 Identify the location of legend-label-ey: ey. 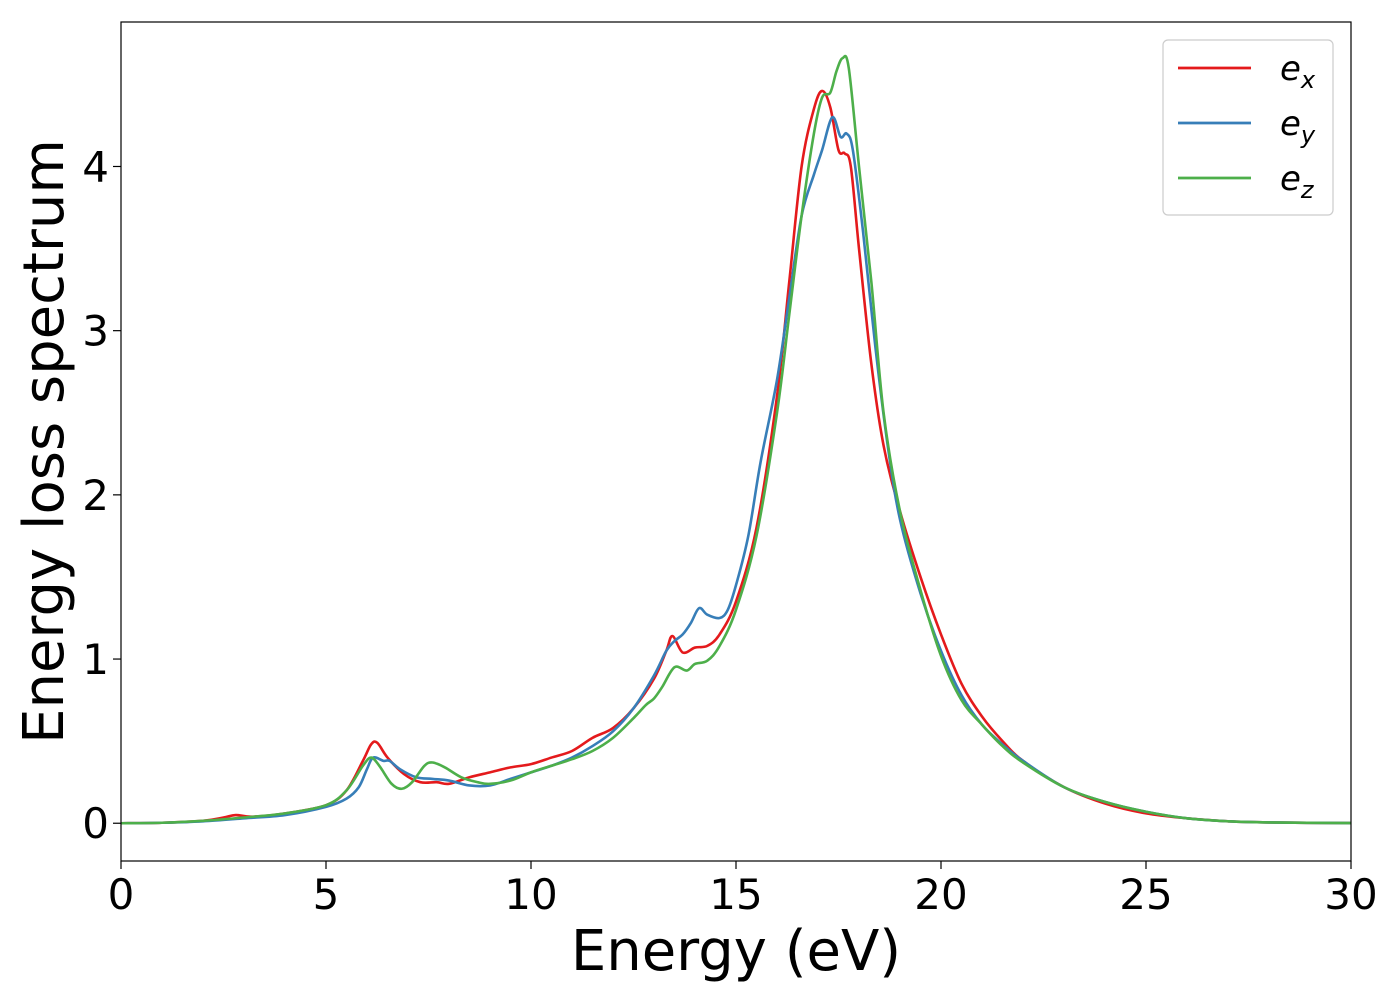
(1298, 126).